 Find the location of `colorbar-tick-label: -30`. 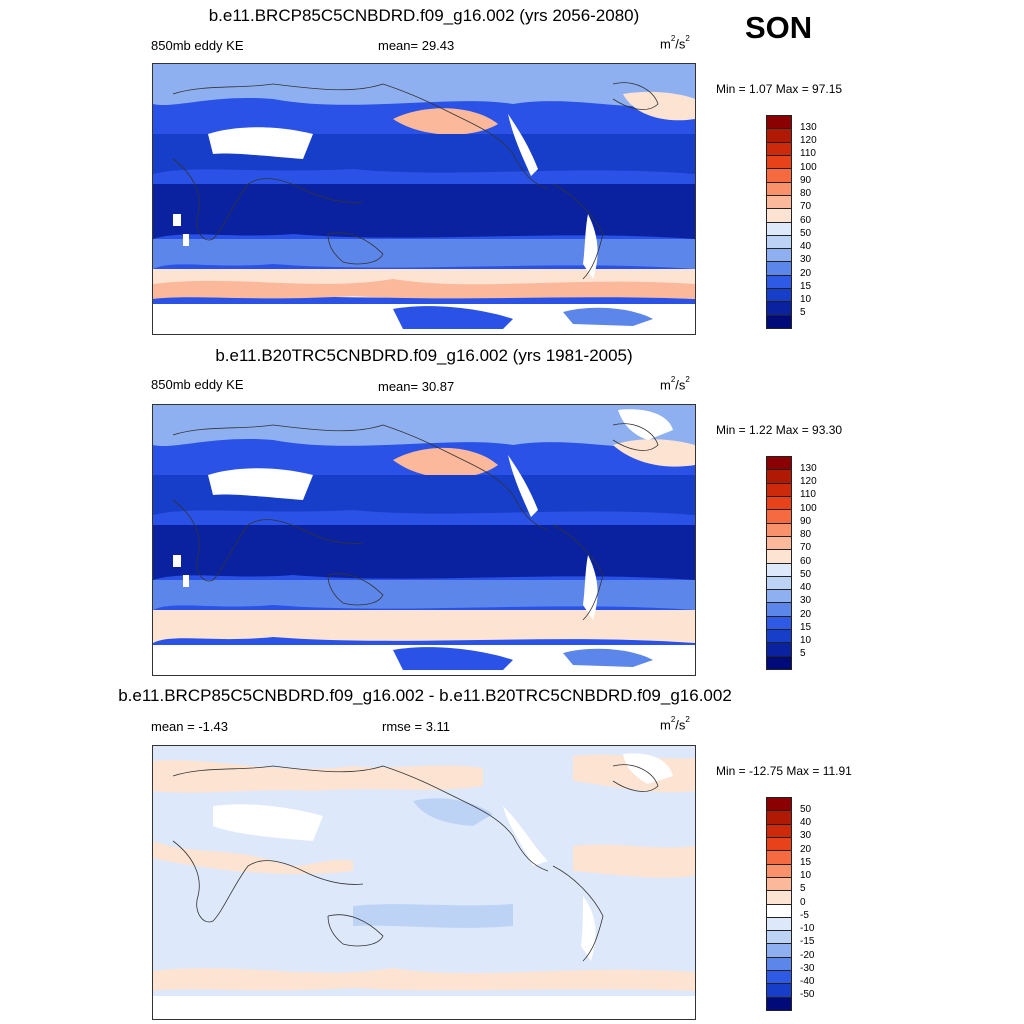

colorbar-tick-label: -30 is located at coordinates (807, 968).